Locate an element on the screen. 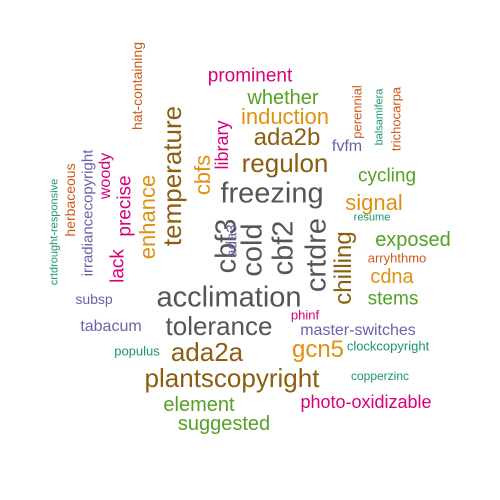 Image resolution: width=500 pixels, height=500 pixels. word-enhance: enhance is located at coordinates (147, 217).